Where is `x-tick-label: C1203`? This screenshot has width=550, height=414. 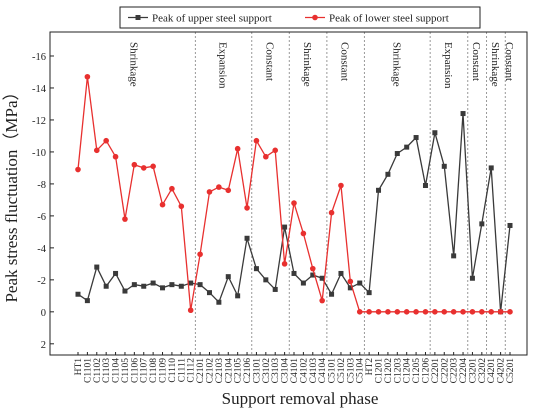 x-tick-label: C1203 is located at coordinates (398, 371).